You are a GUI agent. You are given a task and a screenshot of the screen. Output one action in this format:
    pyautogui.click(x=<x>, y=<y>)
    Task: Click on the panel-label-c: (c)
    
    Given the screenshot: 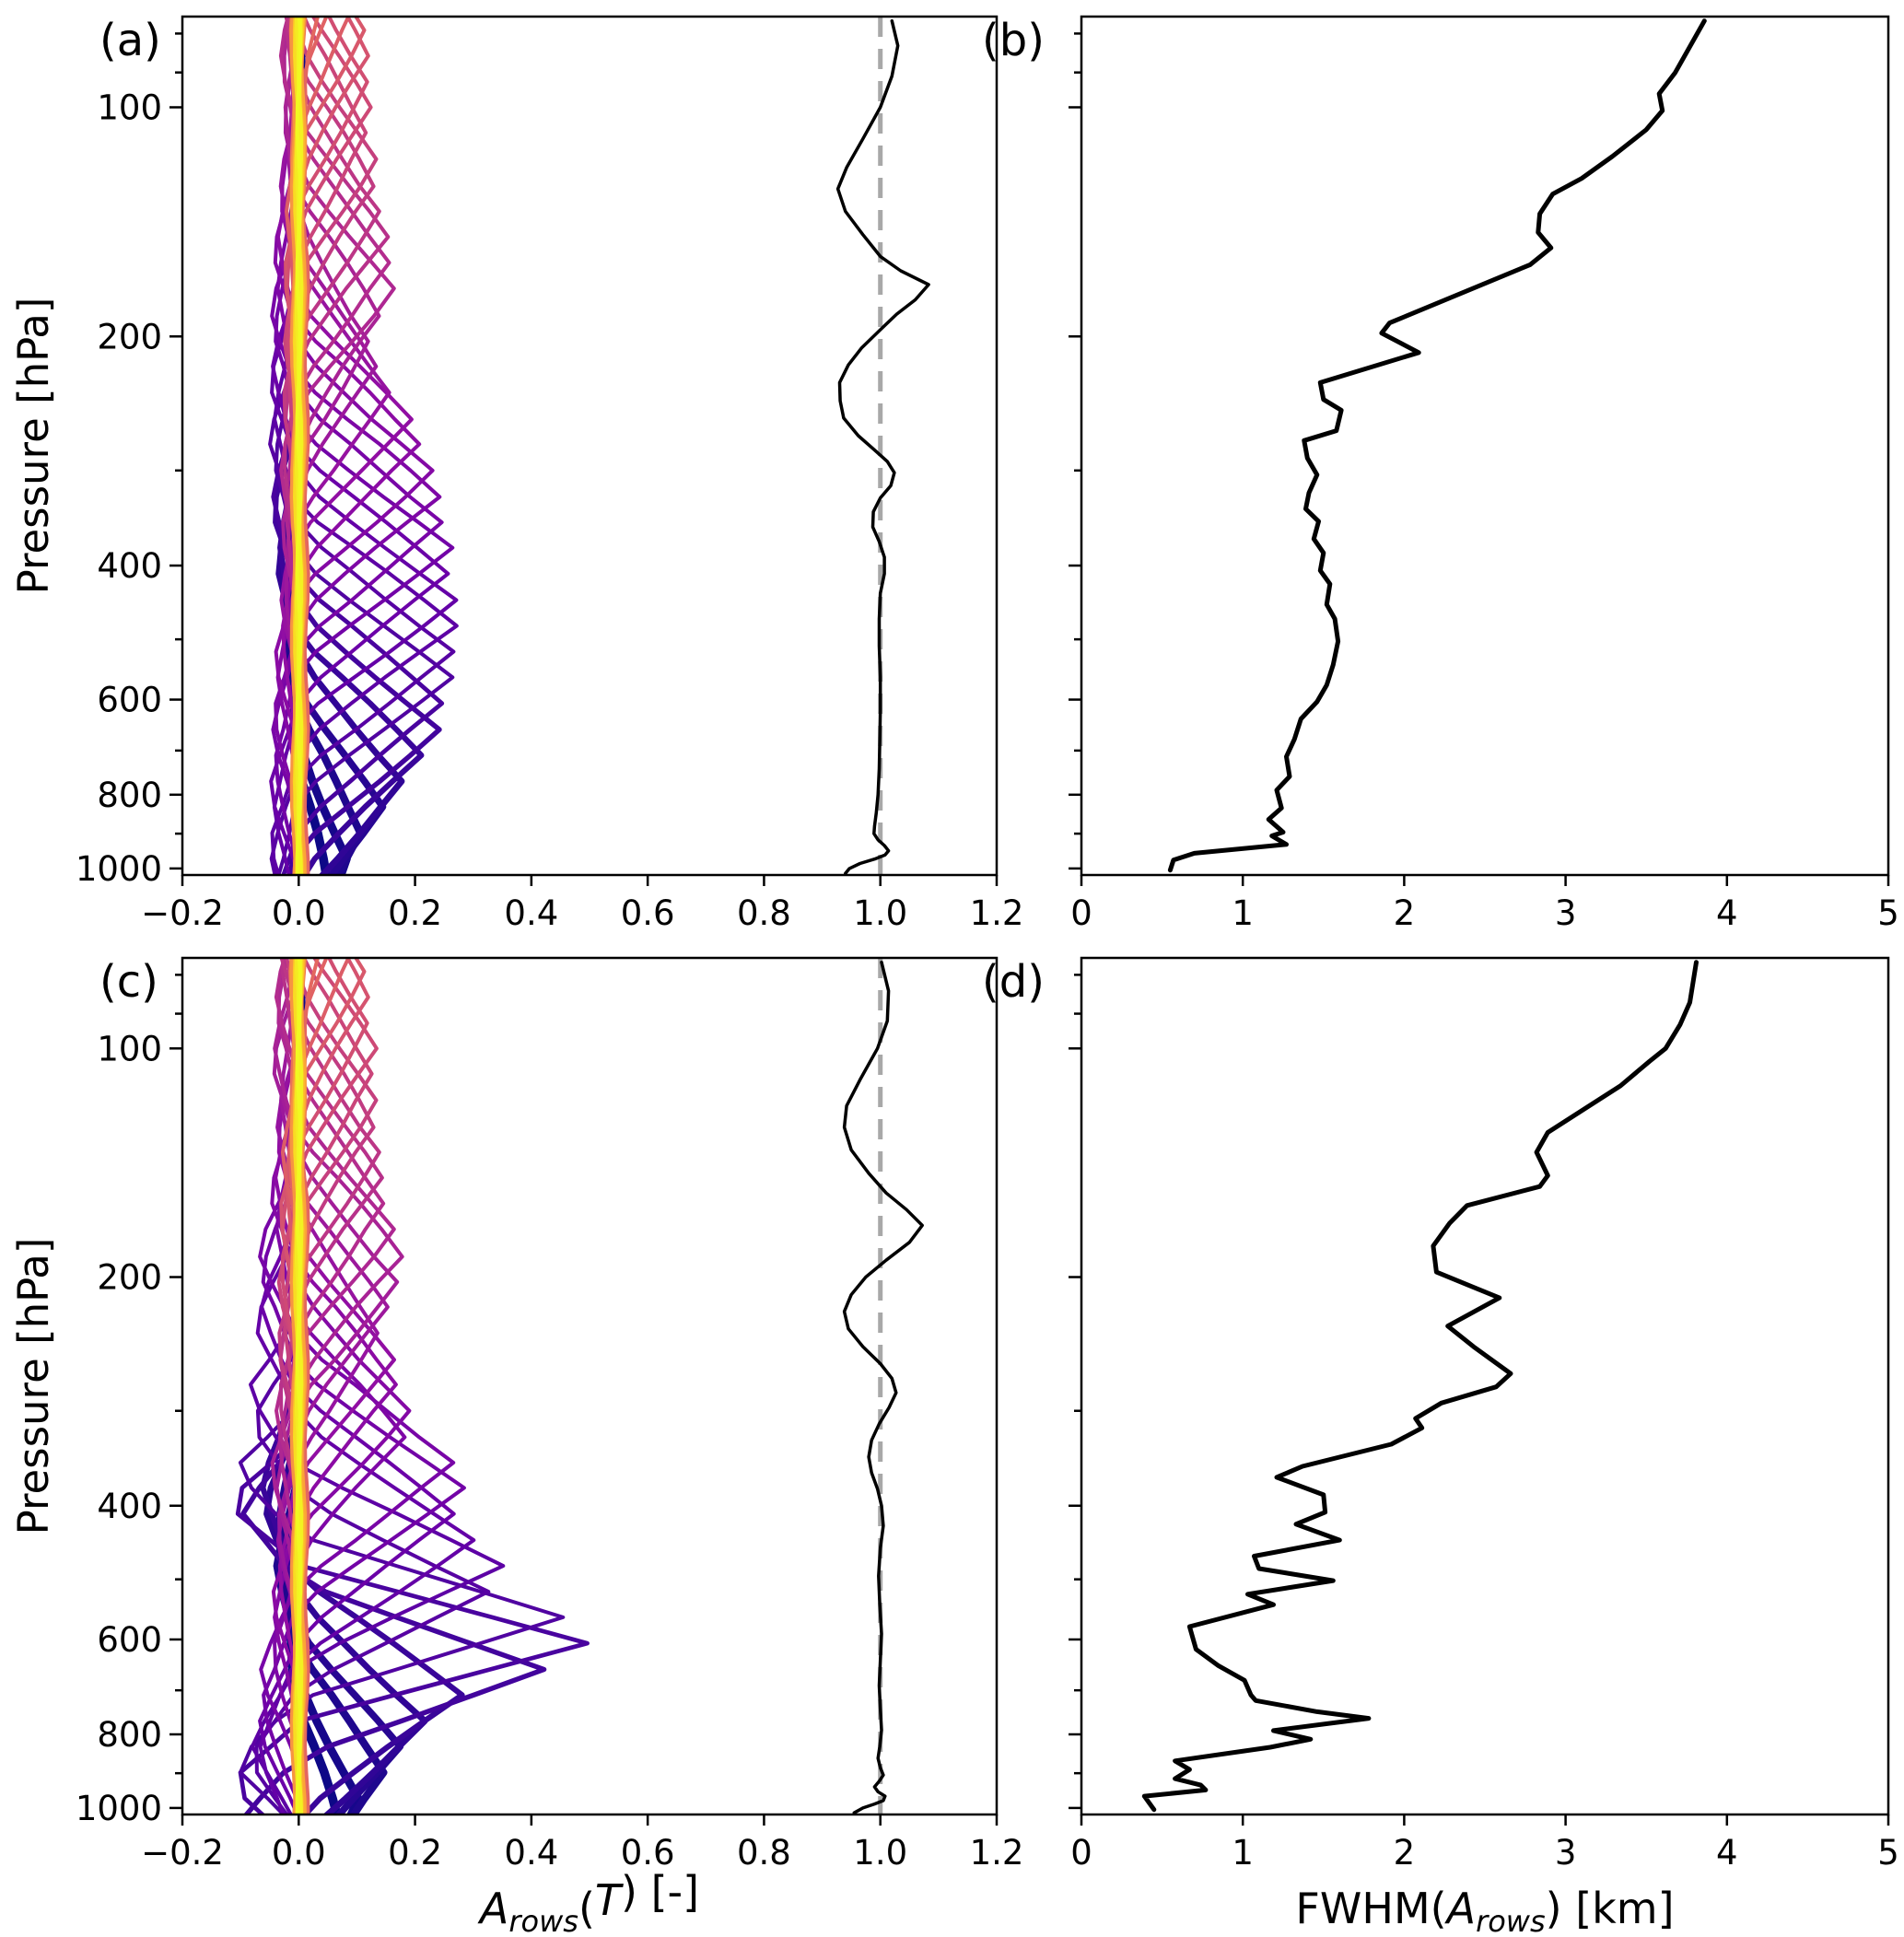 What is the action you would take?
    pyautogui.click(x=128, y=982)
    